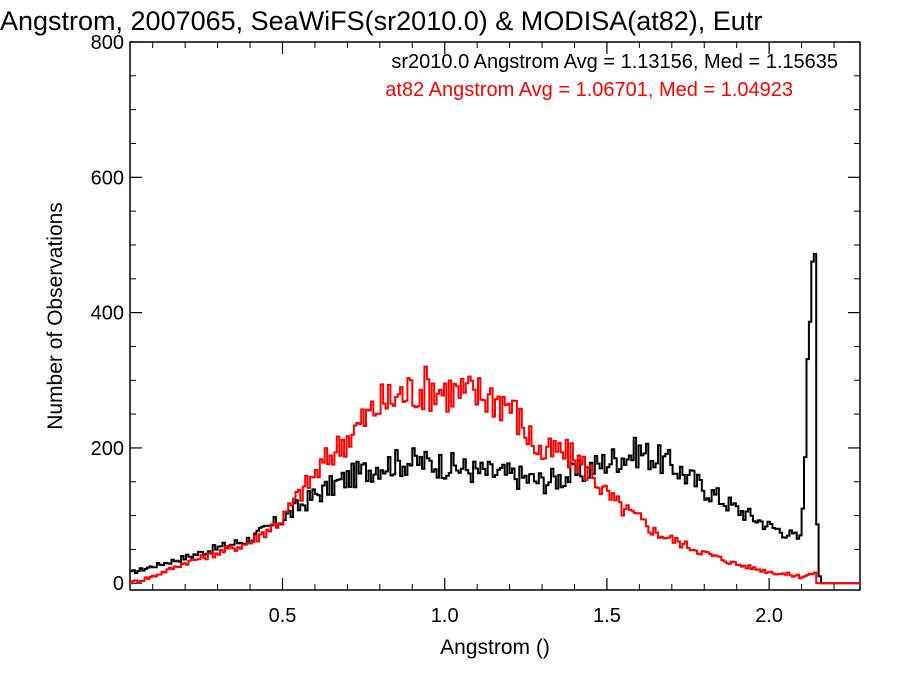 Image resolution: width=900 pixels, height=675 pixels. I want to click on y-tick-label: 600, so click(107, 178).